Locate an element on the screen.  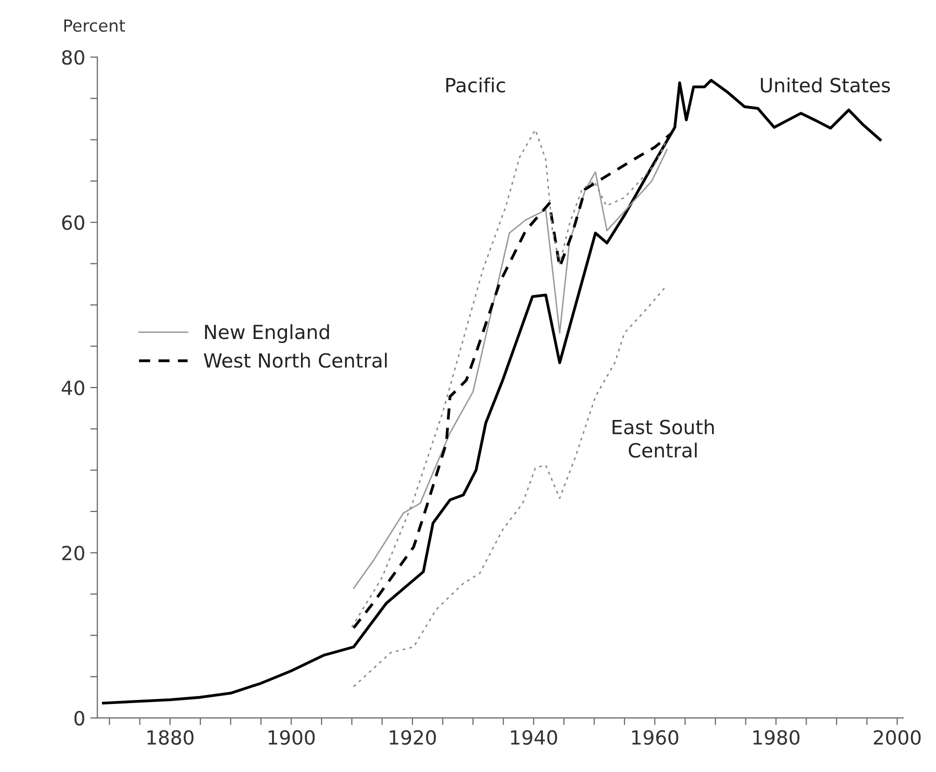
annotation: East South Central is located at coordinates (663, 438).